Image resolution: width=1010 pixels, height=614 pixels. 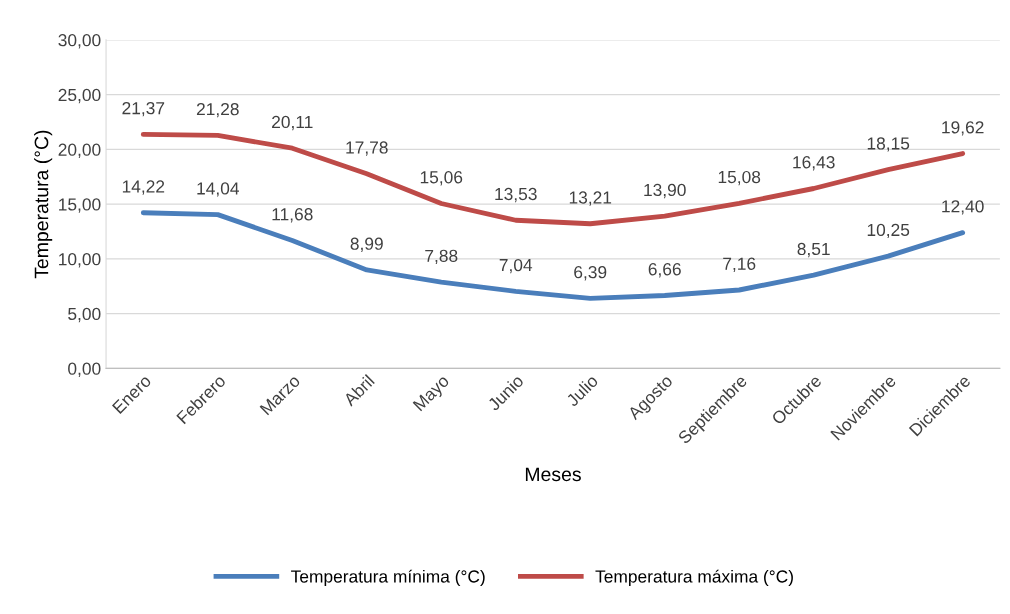 What do you see at coordinates (590, 198) in the screenshot?
I see `data-label: 13,21` at bounding box center [590, 198].